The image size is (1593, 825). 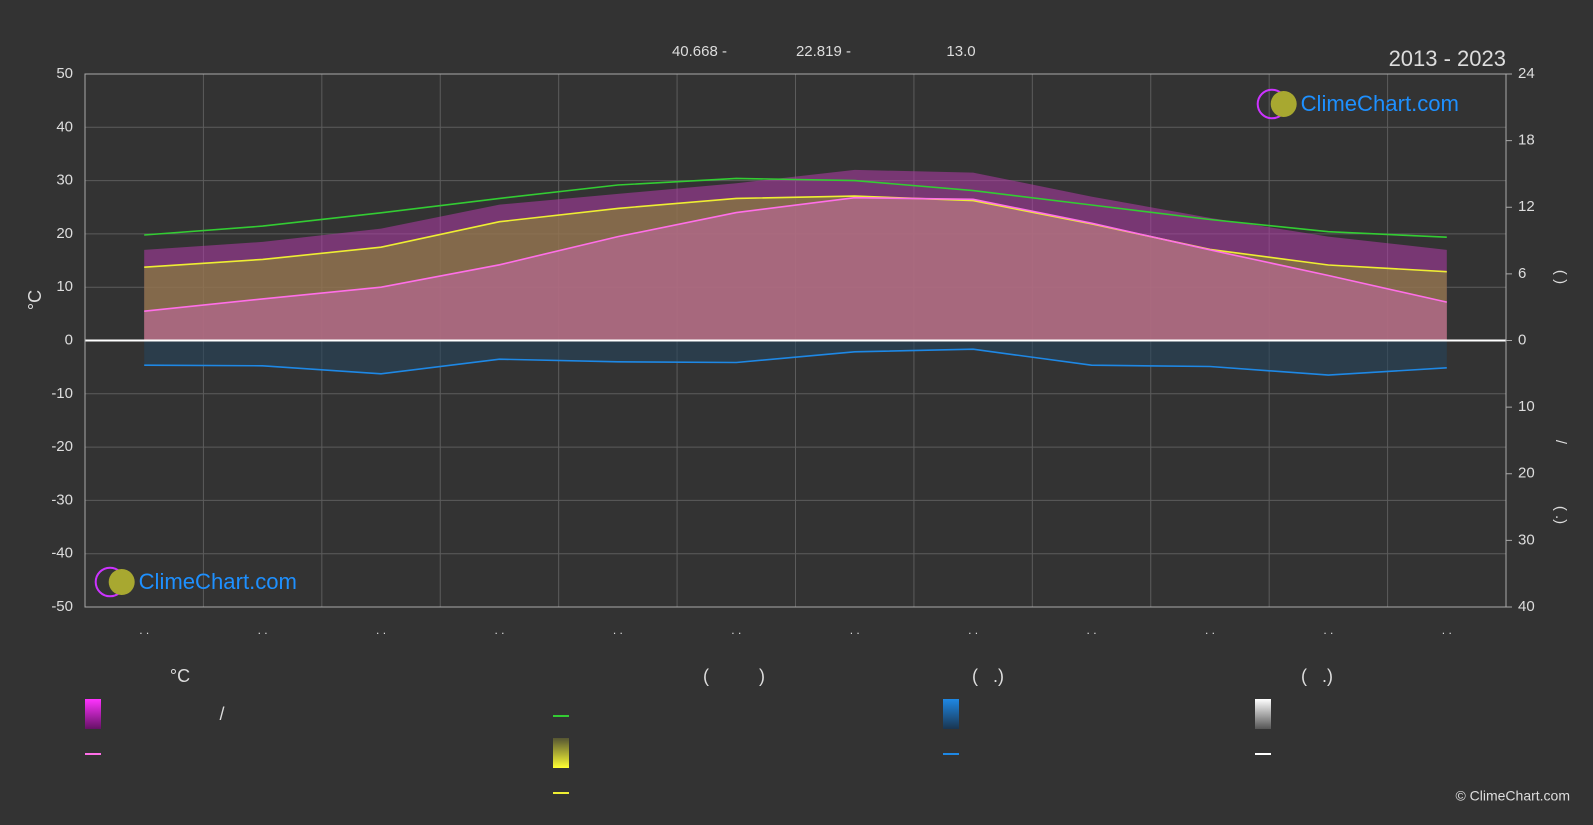 I want to click on legend-header: ( ), so click(x=734, y=676).